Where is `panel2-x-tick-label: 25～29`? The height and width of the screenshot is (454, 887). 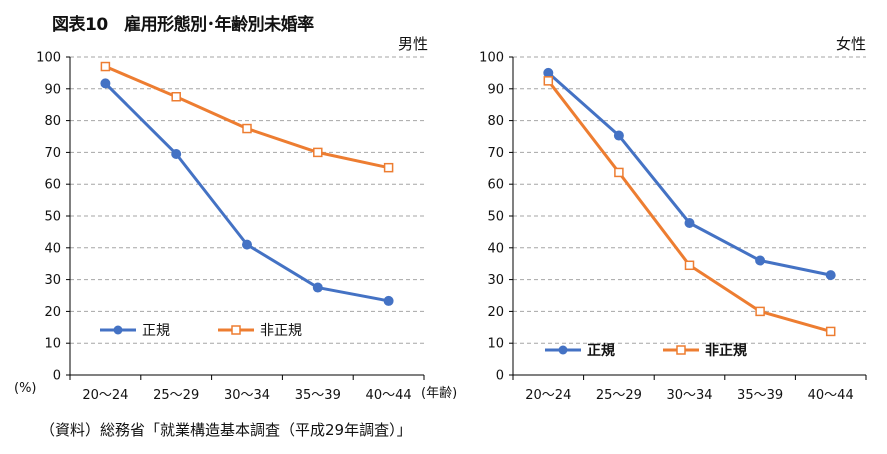 panel2-x-tick-label: 25～29 is located at coordinates (619, 395).